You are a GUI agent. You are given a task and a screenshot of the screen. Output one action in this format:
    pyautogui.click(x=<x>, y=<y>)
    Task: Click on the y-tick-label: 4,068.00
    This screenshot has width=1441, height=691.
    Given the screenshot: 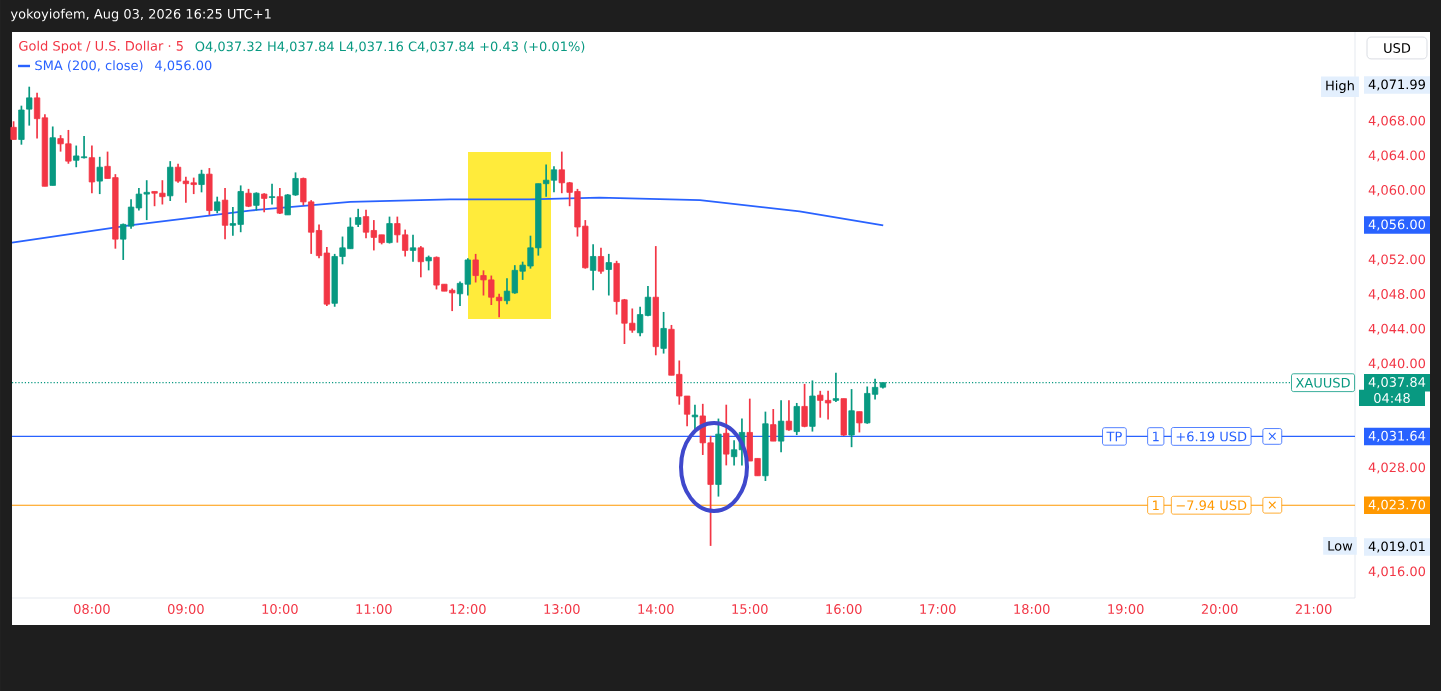 What is the action you would take?
    pyautogui.click(x=1397, y=121)
    